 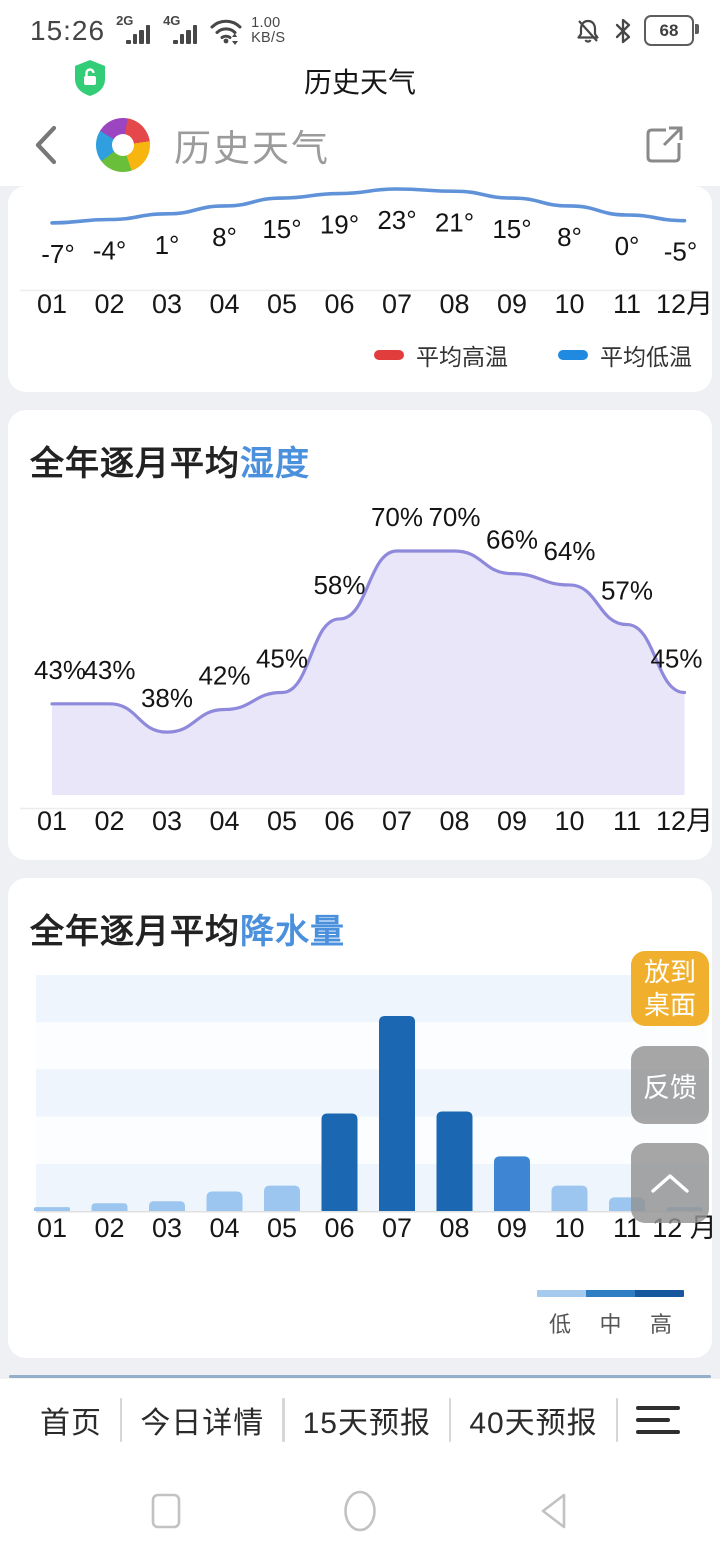 What do you see at coordinates (454, 821) in the screenshot?
I see `month-label: 08` at bounding box center [454, 821].